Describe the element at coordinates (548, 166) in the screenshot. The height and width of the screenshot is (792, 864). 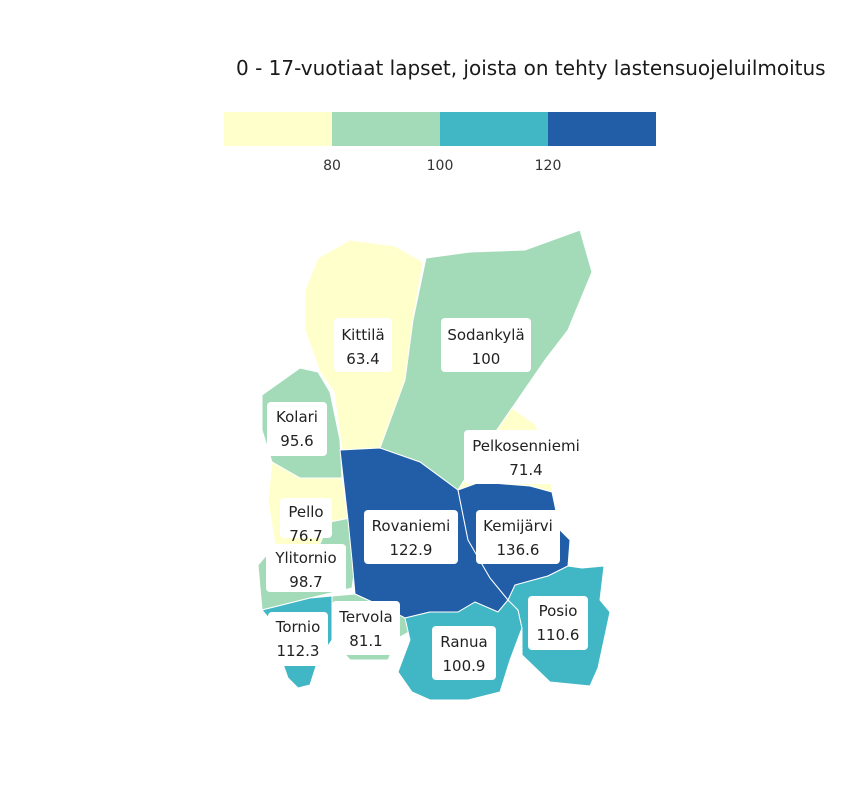
I see `legend-tick-120: 120` at that location.